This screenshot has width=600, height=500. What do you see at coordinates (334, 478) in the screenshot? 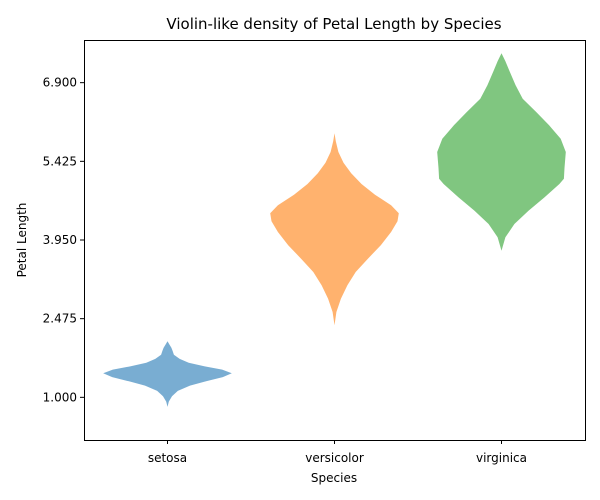
I see `x-axis-label: Species` at bounding box center [334, 478].